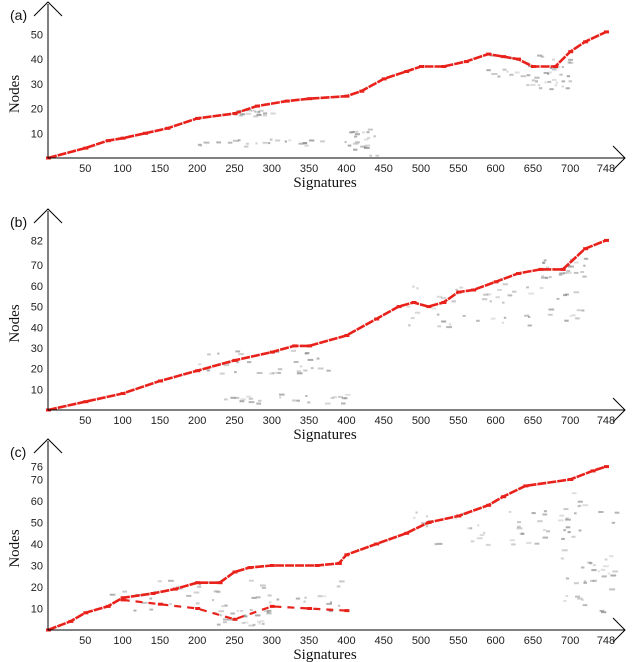 This screenshot has height=662, width=636. What do you see at coordinates (619, 410) in the screenshot?
I see `x-axis-arrow` at bounding box center [619, 410].